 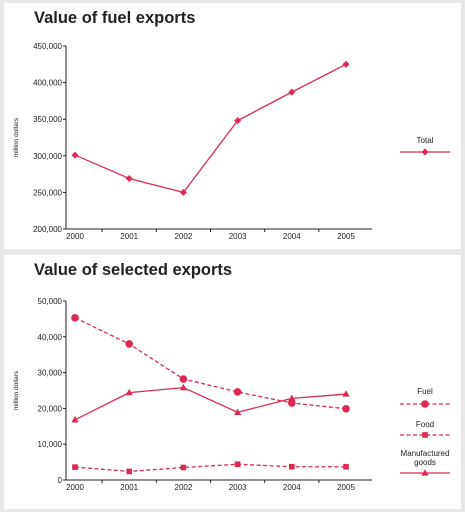 What do you see at coordinates (47, 119) in the screenshot?
I see `y-tick-label: 350,000` at bounding box center [47, 119].